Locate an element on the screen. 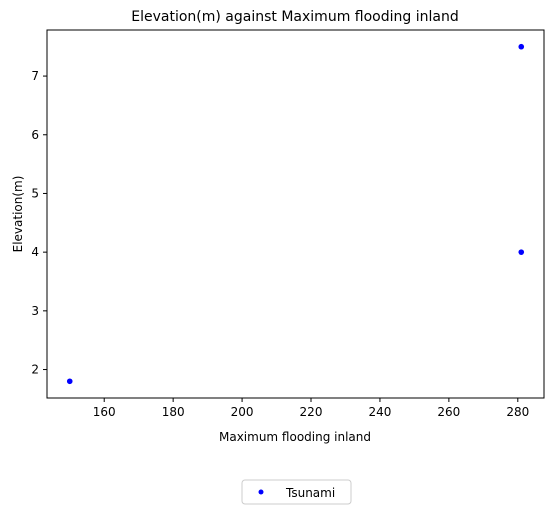 The image size is (554, 515). x-tick-label: 260 is located at coordinates (448, 412).